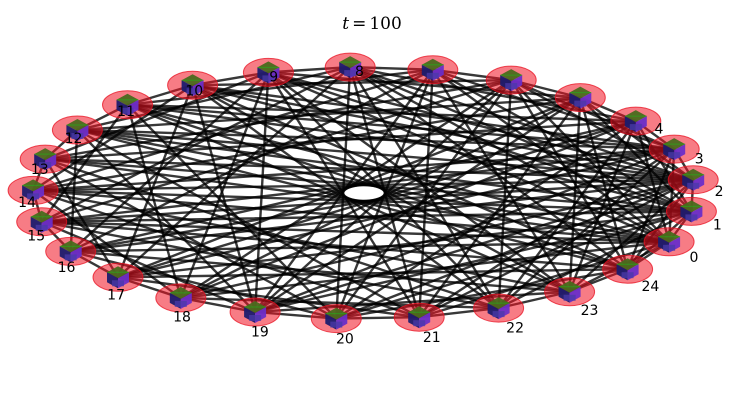 Image resolution: width=738 pixels, height=411 pixels. I want to click on node-label-0: 0, so click(693, 258).